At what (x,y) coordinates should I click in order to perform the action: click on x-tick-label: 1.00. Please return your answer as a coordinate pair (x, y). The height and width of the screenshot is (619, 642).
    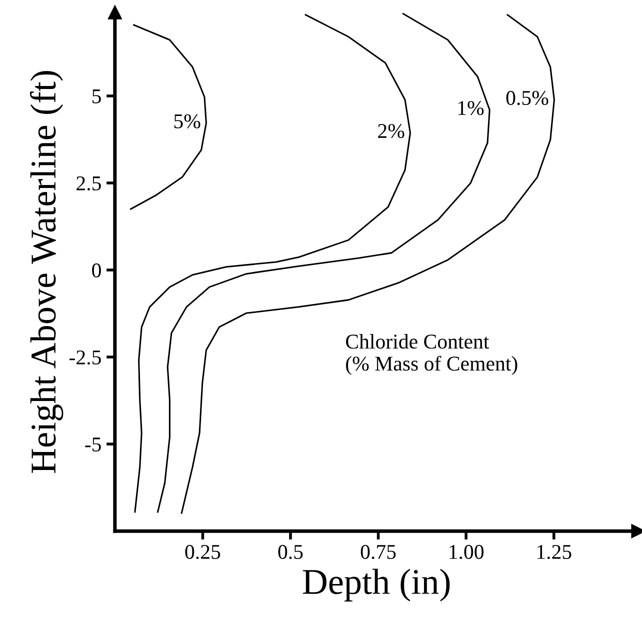
    Looking at the image, I should click on (467, 552).